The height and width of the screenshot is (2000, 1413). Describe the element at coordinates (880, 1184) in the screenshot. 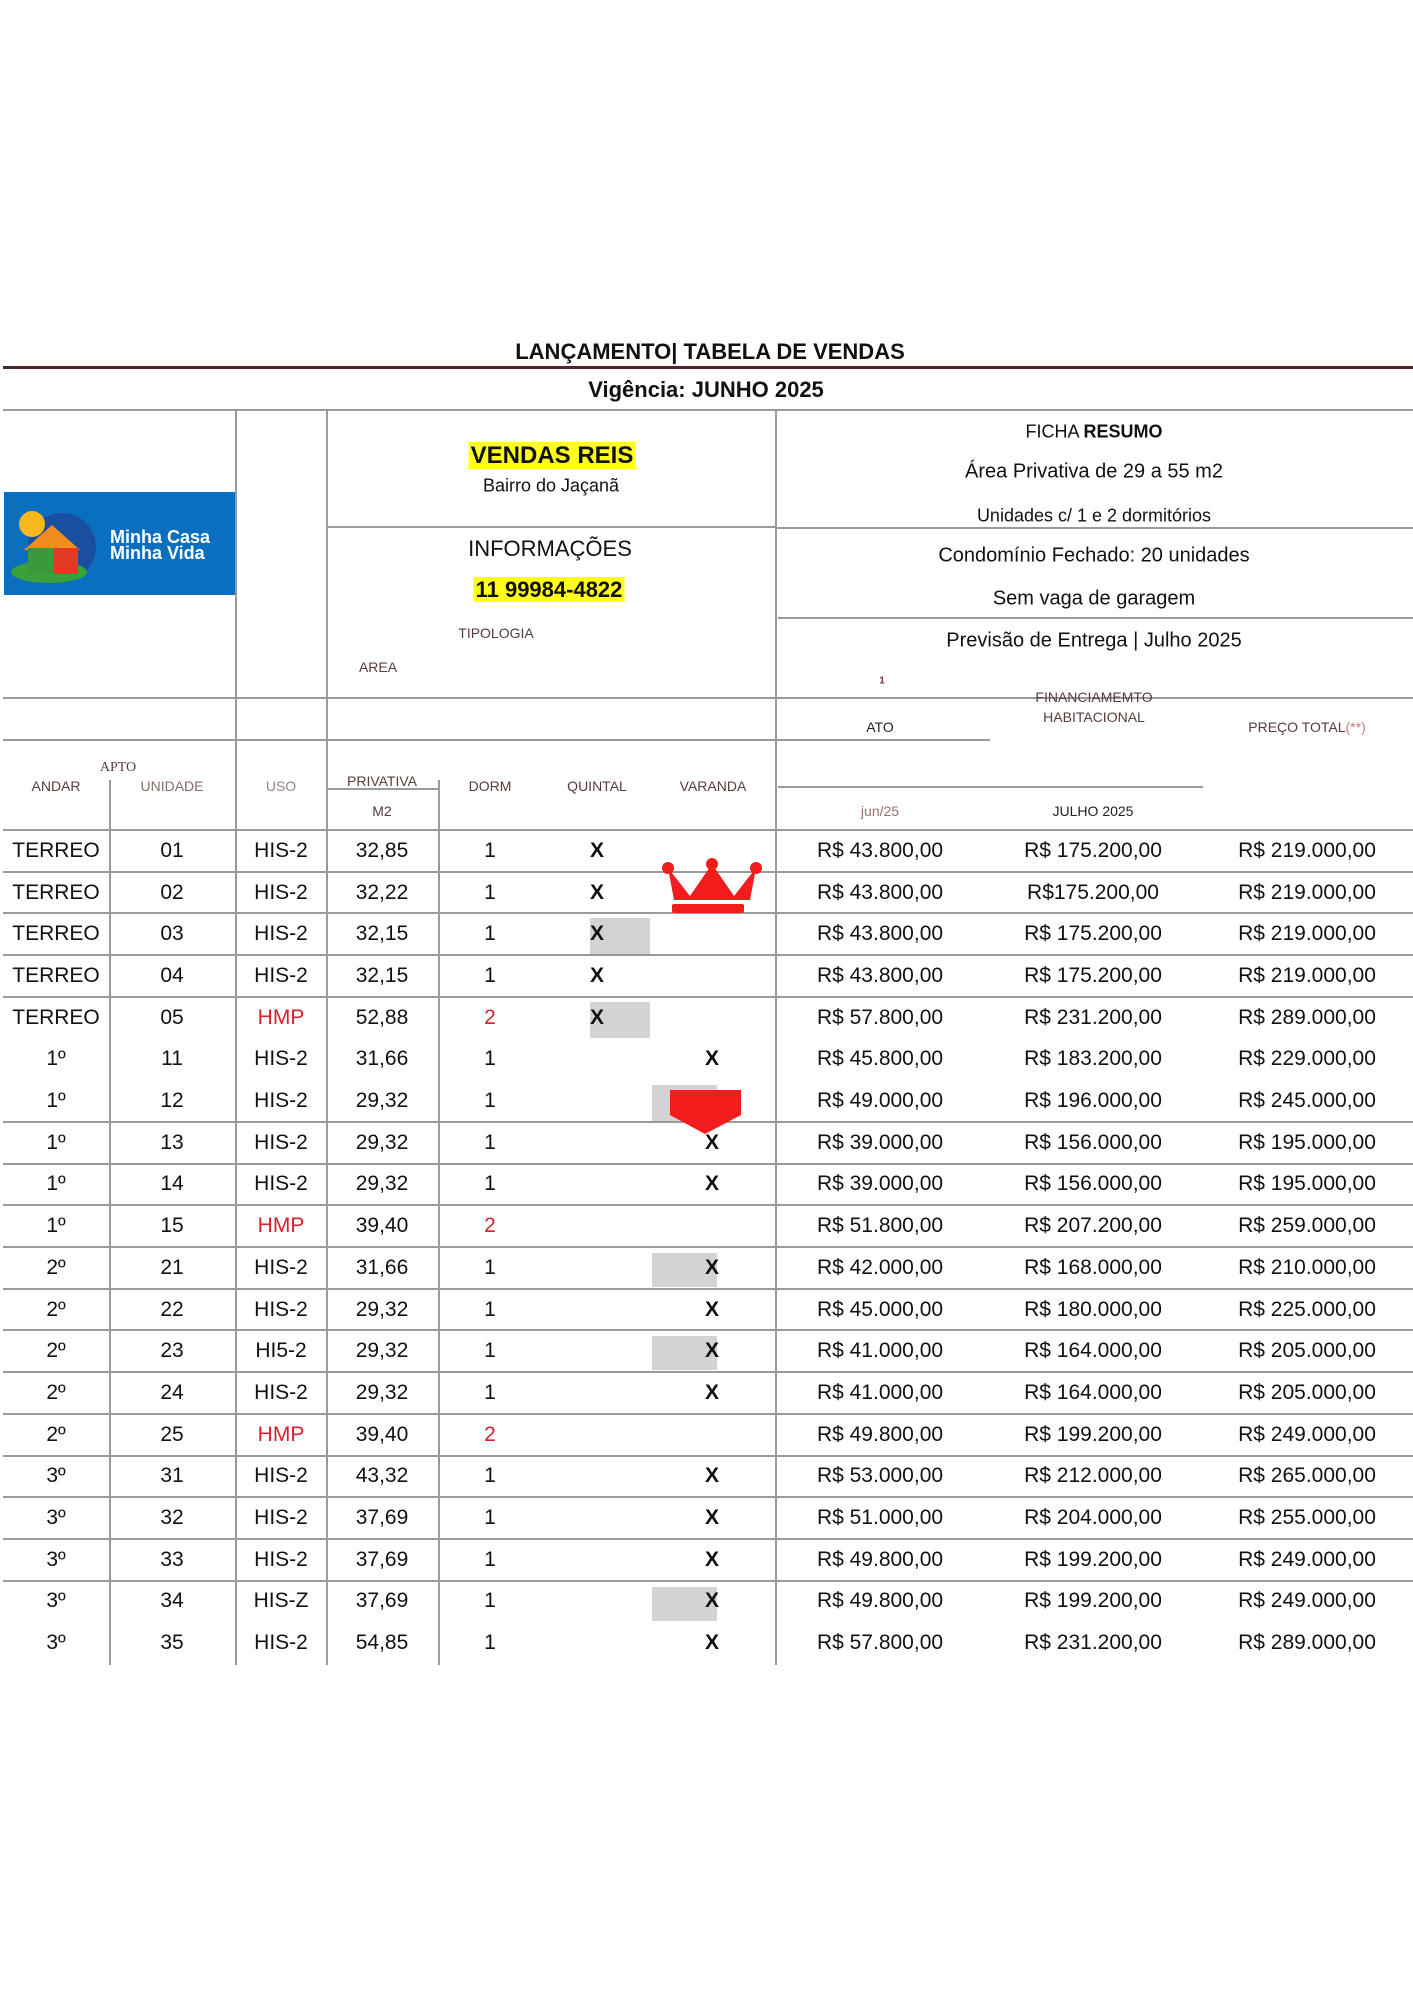

I see `cell-ato: R$ 39.000,00` at that location.